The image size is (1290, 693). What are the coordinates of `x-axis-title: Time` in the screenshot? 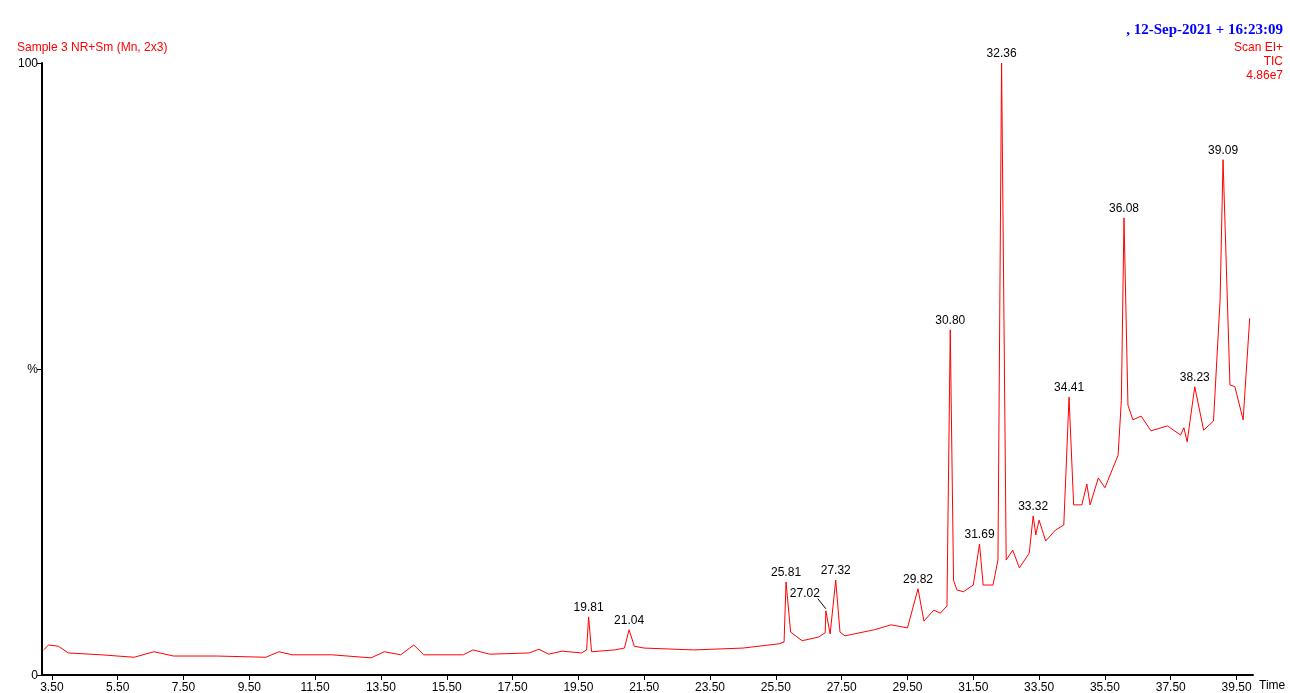 It's located at (1272, 685).